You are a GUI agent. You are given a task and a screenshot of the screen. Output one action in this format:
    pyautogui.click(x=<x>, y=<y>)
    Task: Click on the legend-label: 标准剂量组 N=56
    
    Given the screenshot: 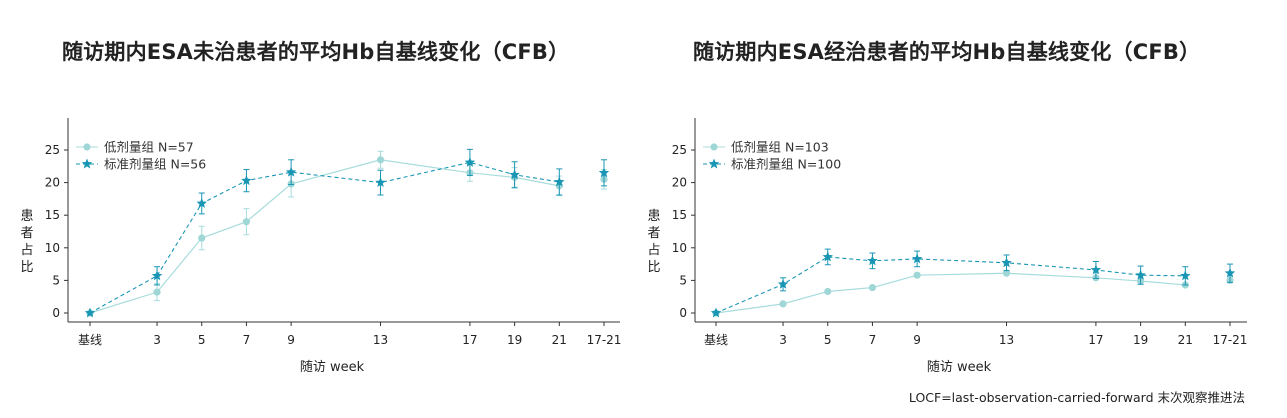 What is the action you would take?
    pyautogui.click(x=155, y=164)
    